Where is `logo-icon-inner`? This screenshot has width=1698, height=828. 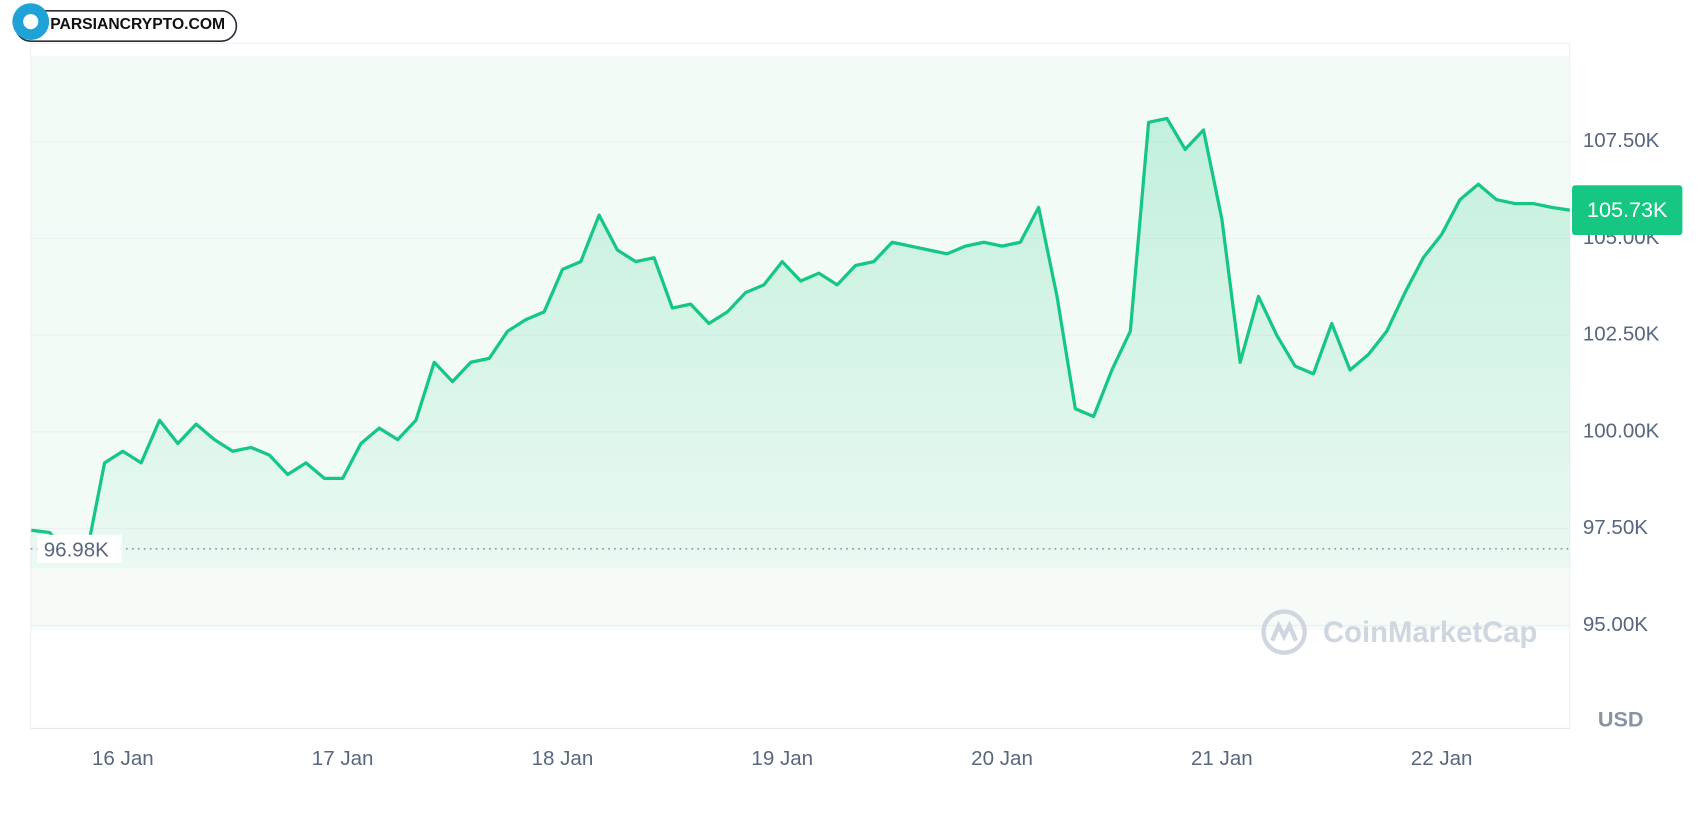
logo-icon-inner is located at coordinates (31, 22).